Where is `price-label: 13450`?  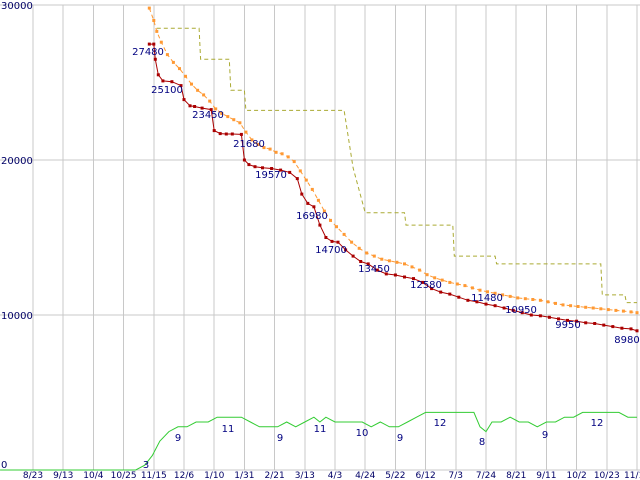 price-label: 13450 is located at coordinates (374, 269).